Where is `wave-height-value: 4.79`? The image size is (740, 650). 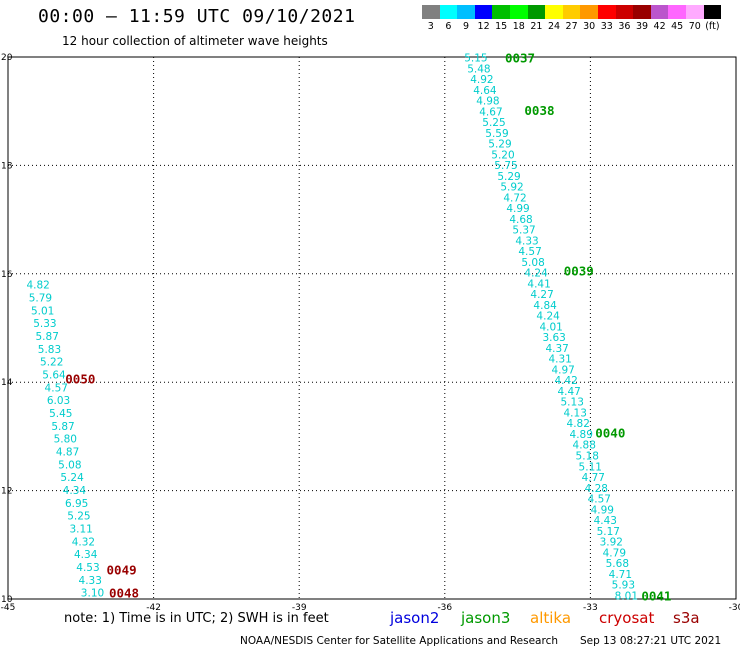
wave-height-value: 4.79 is located at coordinates (614, 553).